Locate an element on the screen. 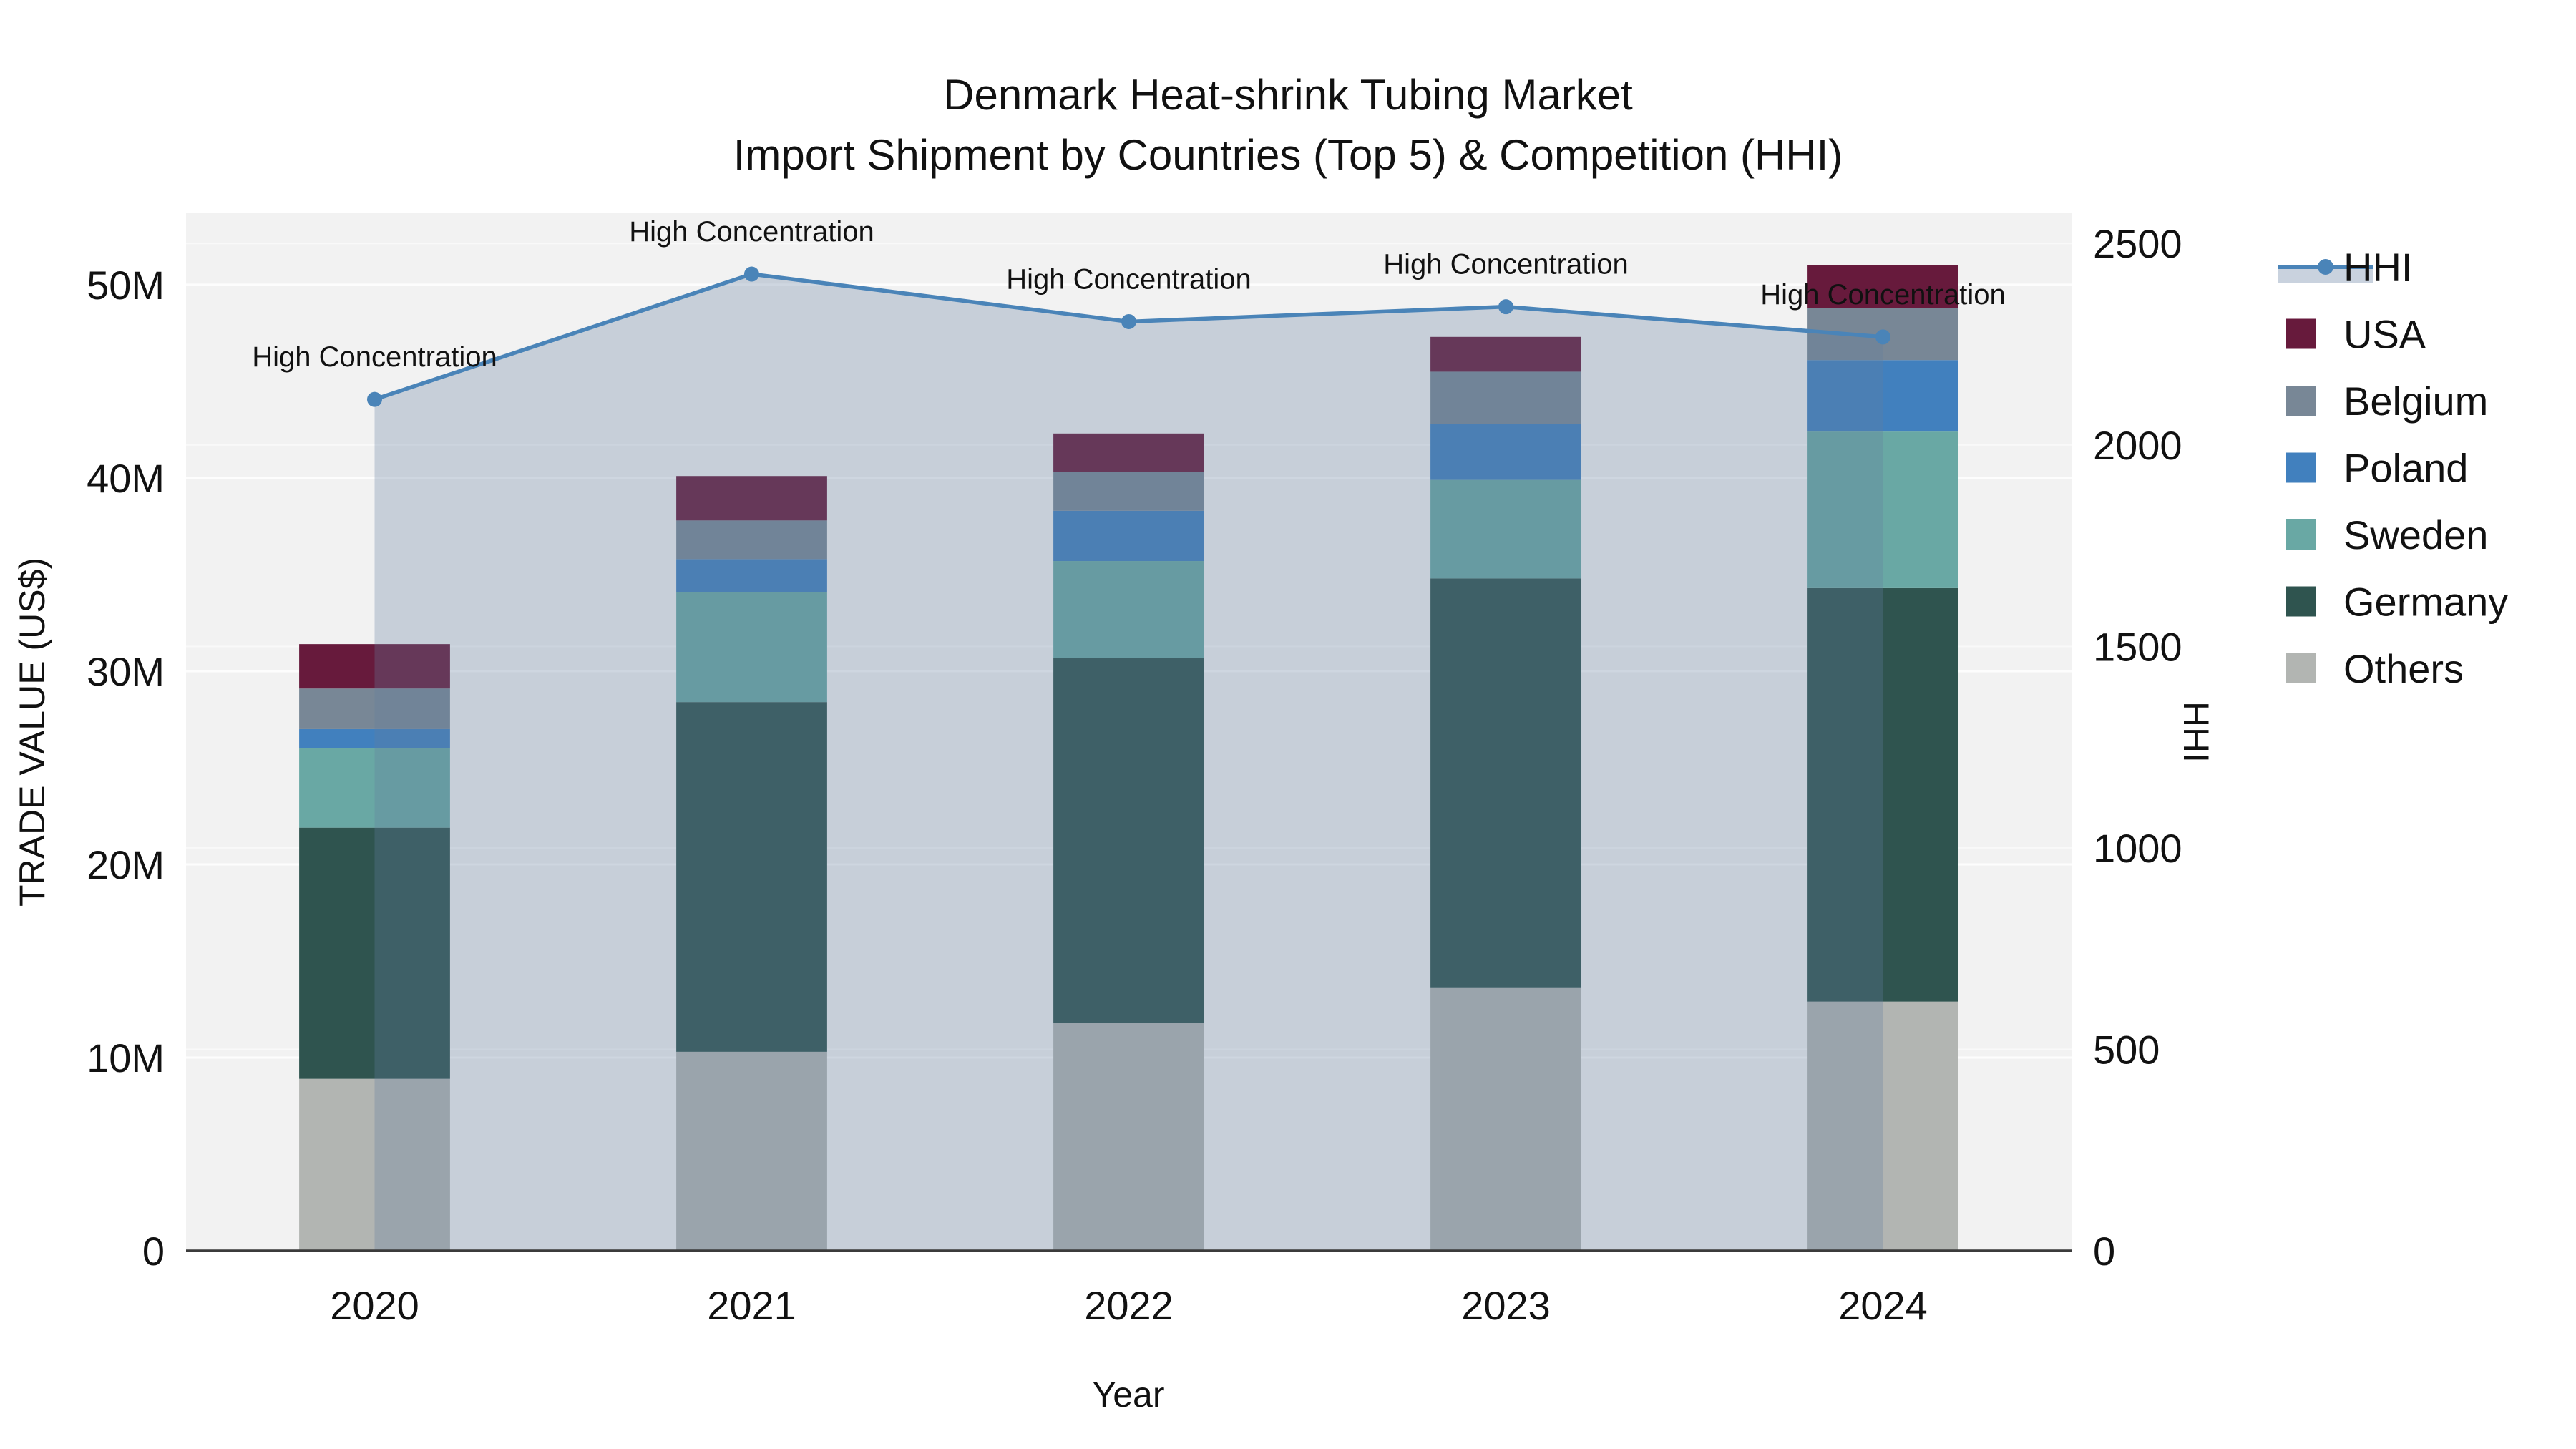 This screenshot has height=1449, width=2576. y-tick-10M: 10M is located at coordinates (126, 1057).